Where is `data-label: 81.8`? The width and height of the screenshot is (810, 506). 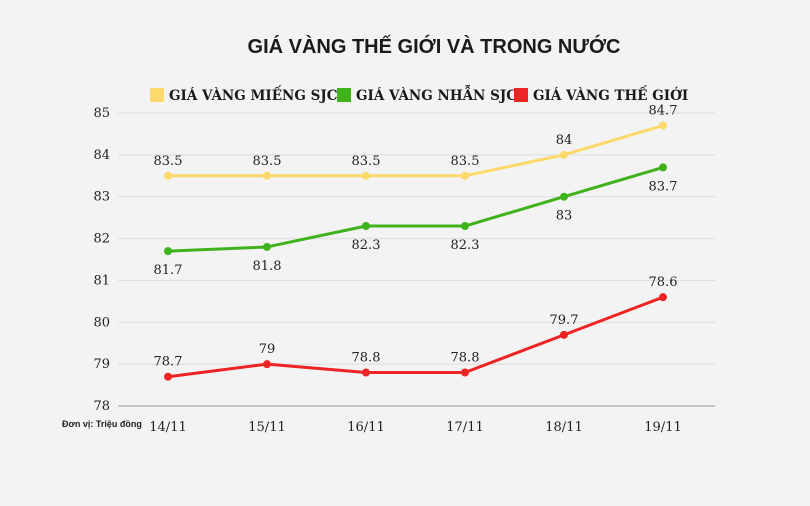 data-label: 81.8 is located at coordinates (267, 266).